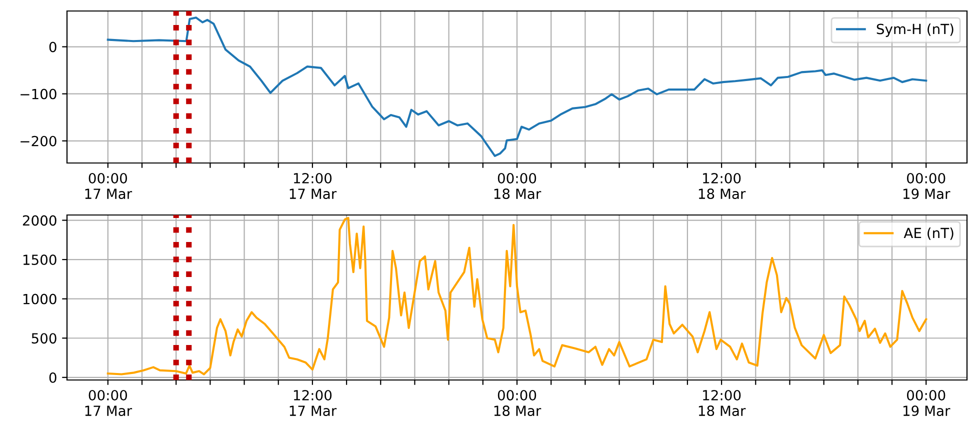  I want to click on legend-label: Sym-H (nT), so click(915, 30).